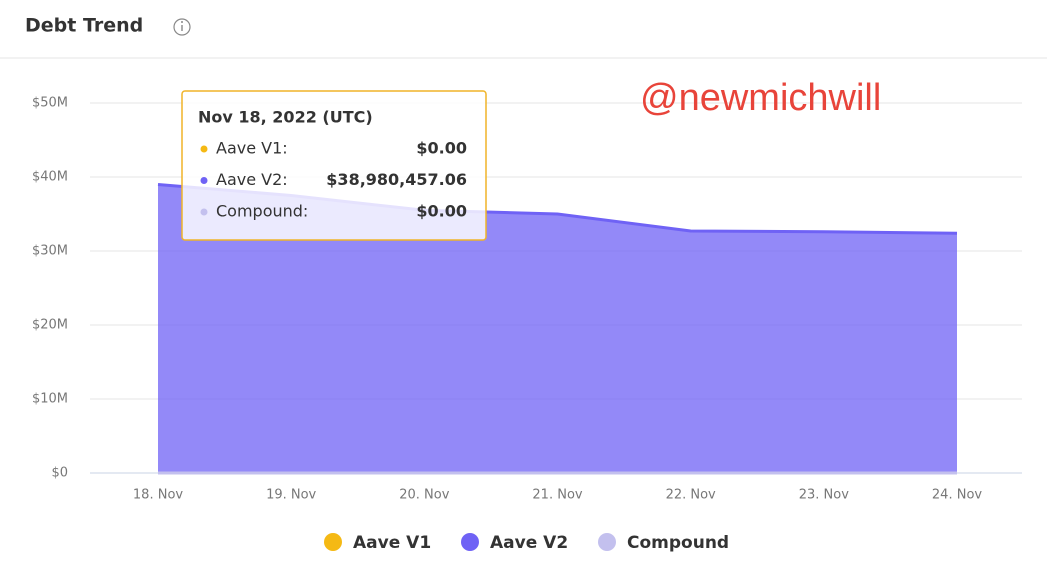 The width and height of the screenshot is (1047, 573). Describe the element at coordinates (678, 543) in the screenshot. I see `legend-label: Compound` at that location.